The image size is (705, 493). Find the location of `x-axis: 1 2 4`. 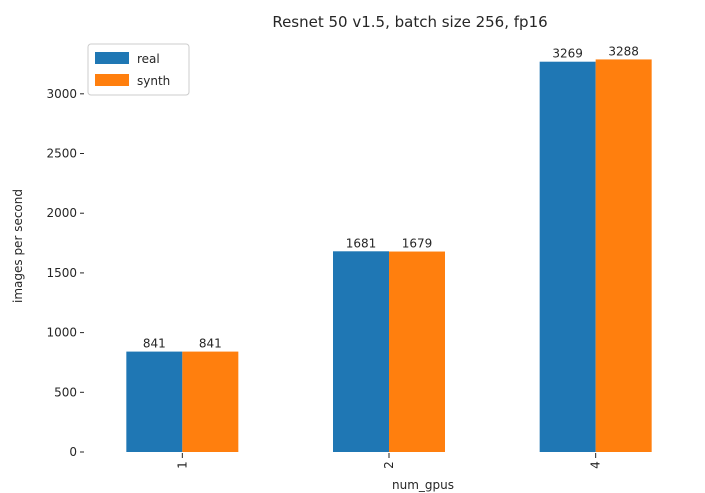

x-axis: 1 2 4 is located at coordinates (389, 461).